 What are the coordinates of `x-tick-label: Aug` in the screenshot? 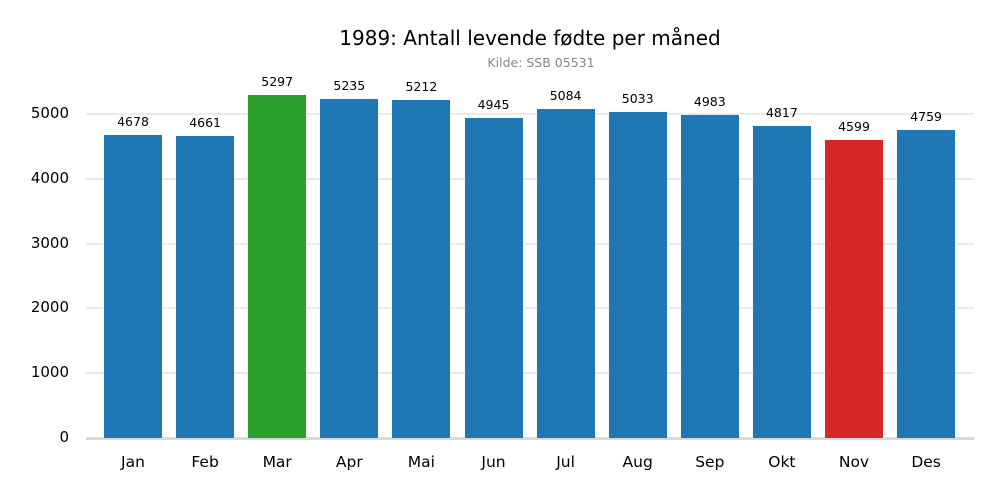 It's located at (637, 462).